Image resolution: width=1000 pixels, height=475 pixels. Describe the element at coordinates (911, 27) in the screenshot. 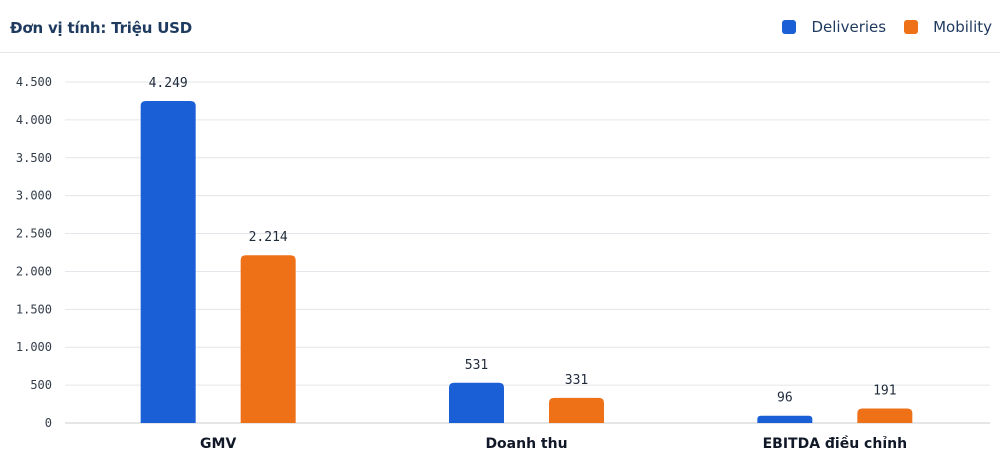

I see `legend-swatch-mobility` at that location.